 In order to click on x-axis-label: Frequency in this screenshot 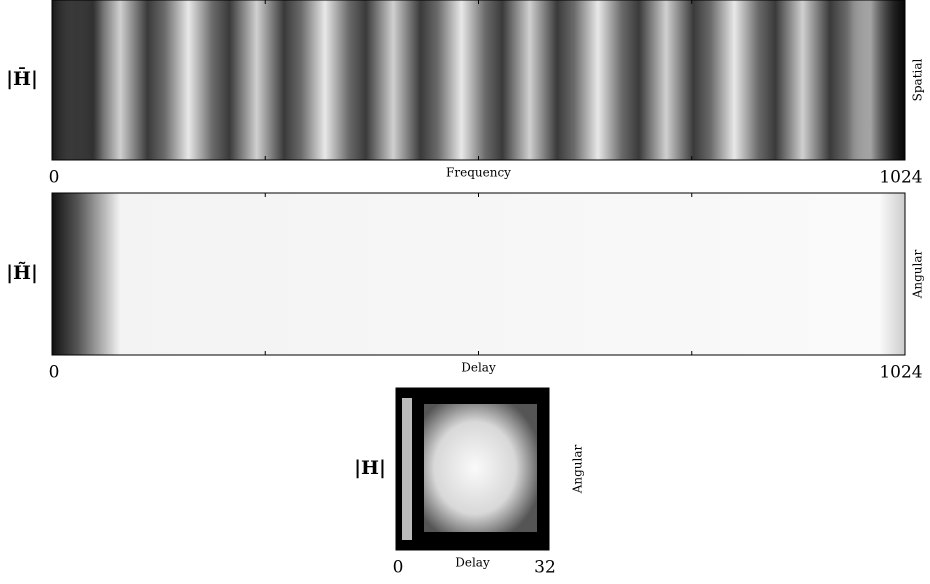, I will do `click(478, 173)`.